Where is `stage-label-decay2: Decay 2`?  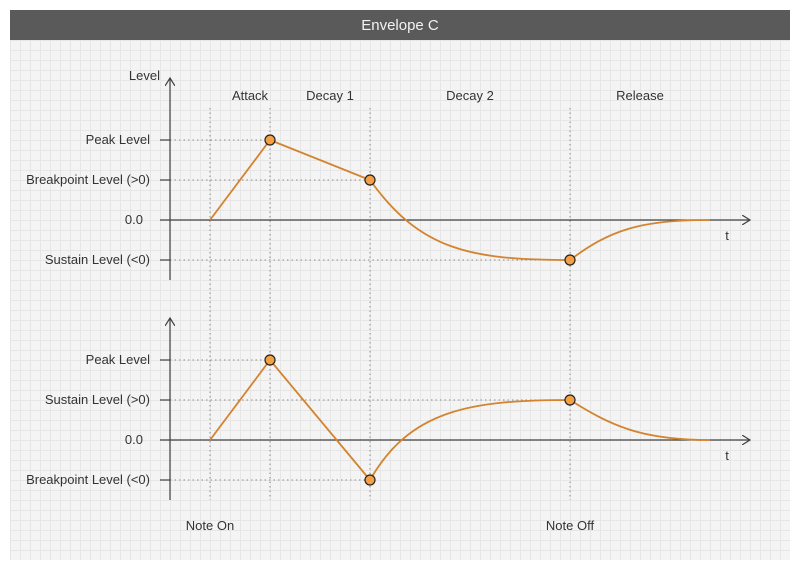 stage-label-decay2: Decay 2 is located at coordinates (470, 95).